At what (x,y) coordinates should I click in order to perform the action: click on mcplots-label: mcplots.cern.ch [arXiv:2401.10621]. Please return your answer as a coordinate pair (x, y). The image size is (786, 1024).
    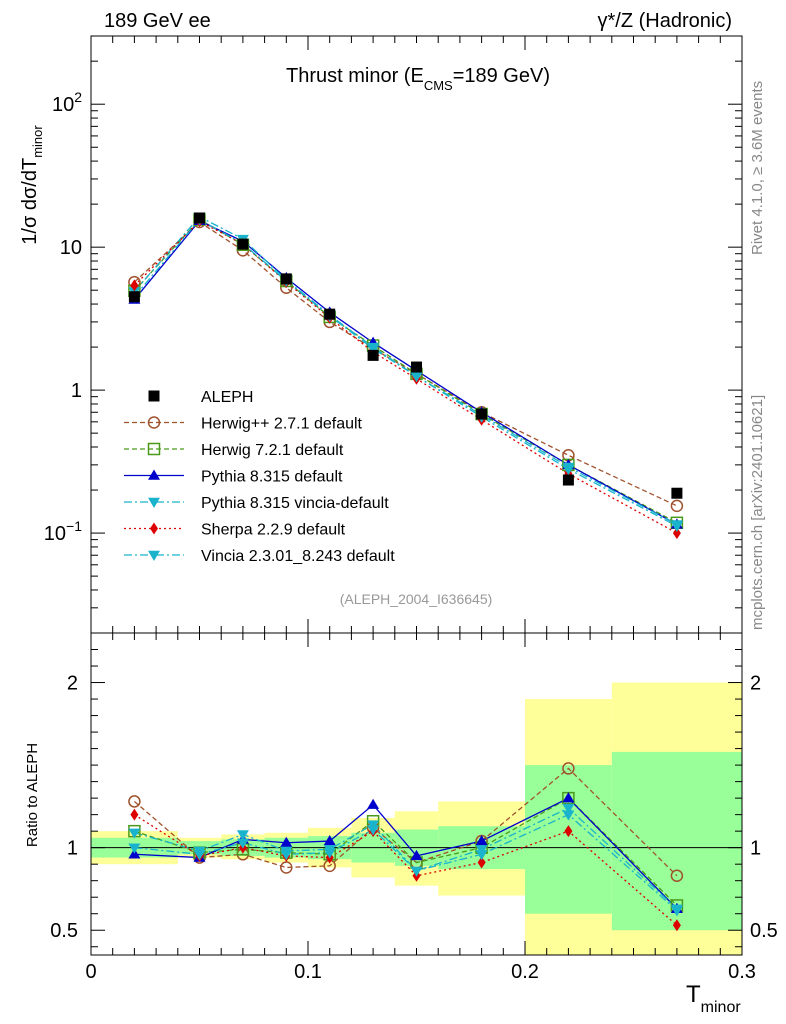
    Looking at the image, I should click on (757, 512).